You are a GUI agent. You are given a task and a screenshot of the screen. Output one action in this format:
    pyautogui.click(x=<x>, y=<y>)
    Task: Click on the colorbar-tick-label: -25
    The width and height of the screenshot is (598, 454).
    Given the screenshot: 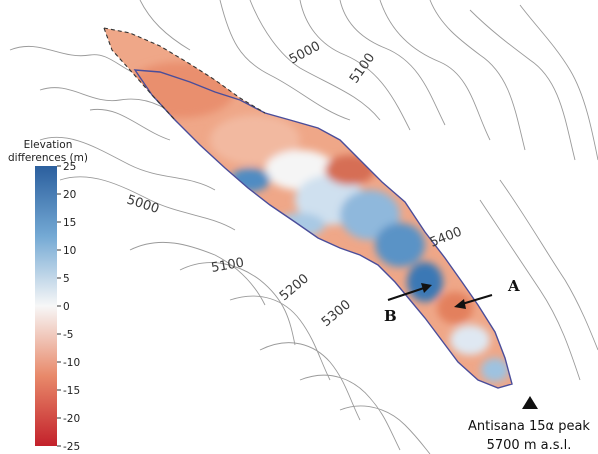 What is the action you would take?
    pyautogui.click(x=71, y=447)
    